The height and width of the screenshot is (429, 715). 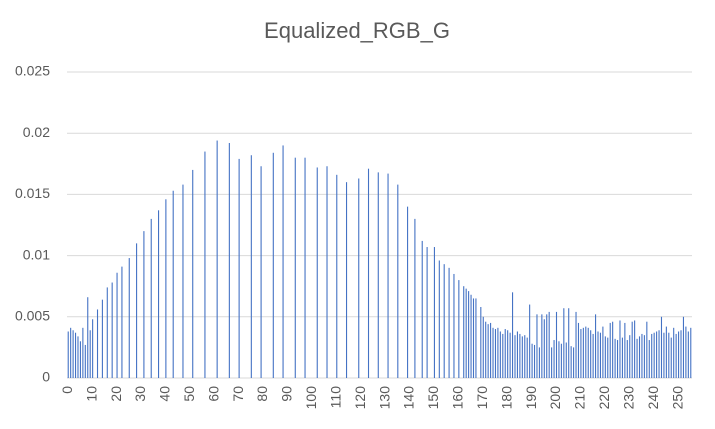 What do you see at coordinates (482, 398) in the screenshot?
I see `x-tick-label: 170` at bounding box center [482, 398].